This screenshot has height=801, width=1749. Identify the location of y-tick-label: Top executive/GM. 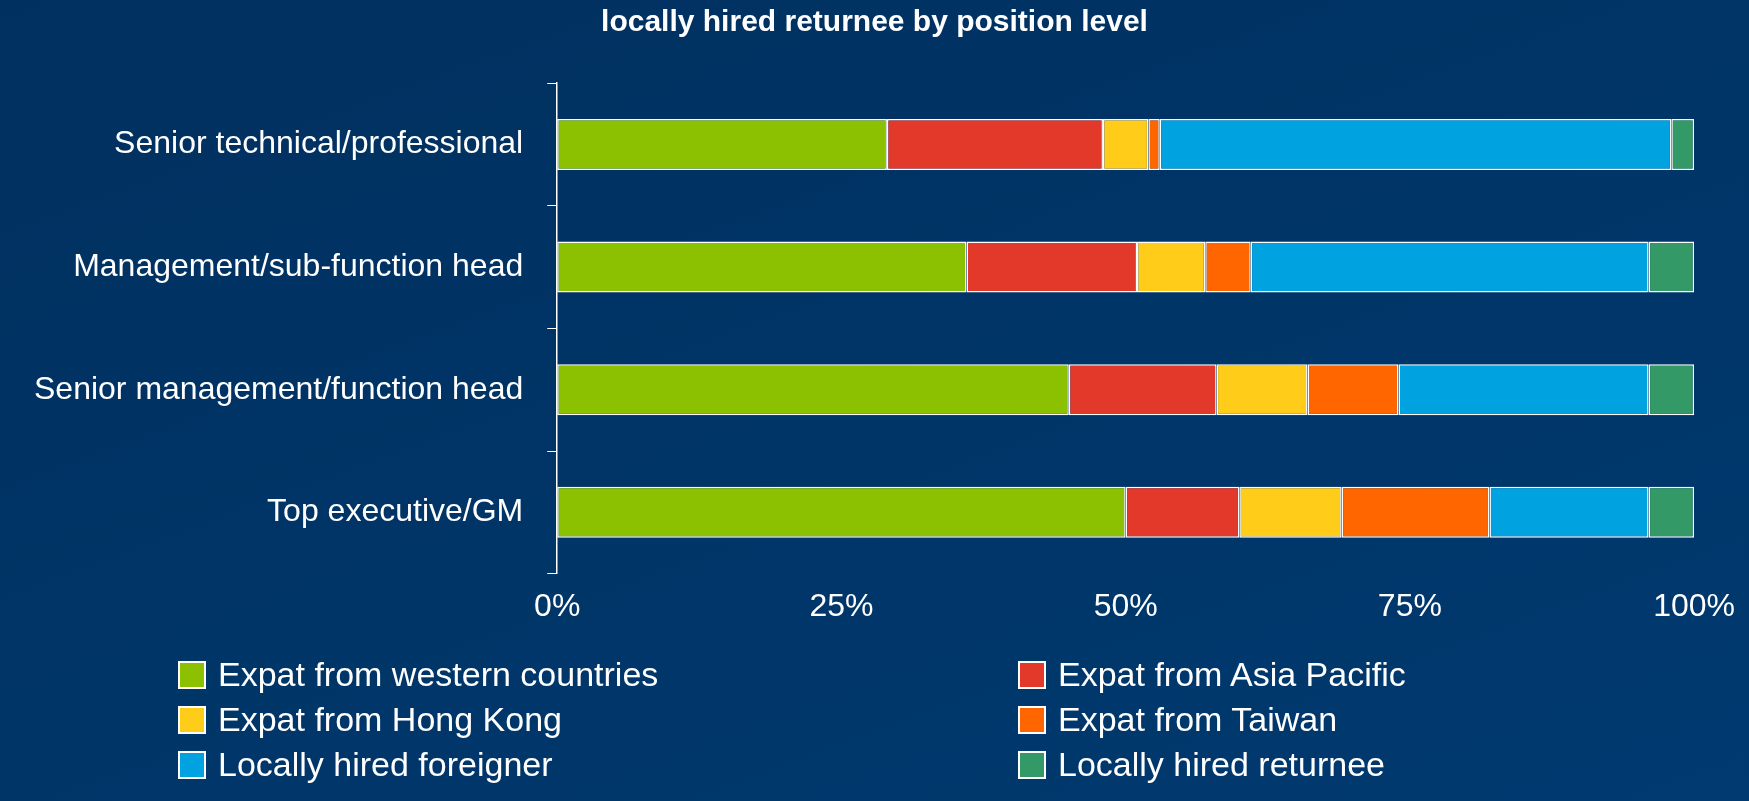
(395, 510).